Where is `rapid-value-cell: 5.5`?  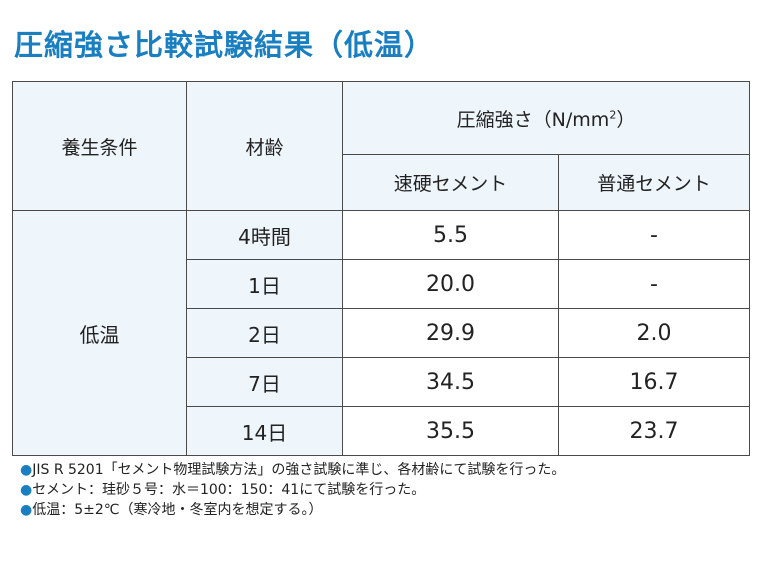
rapid-value-cell: 5.5 is located at coordinates (450, 235).